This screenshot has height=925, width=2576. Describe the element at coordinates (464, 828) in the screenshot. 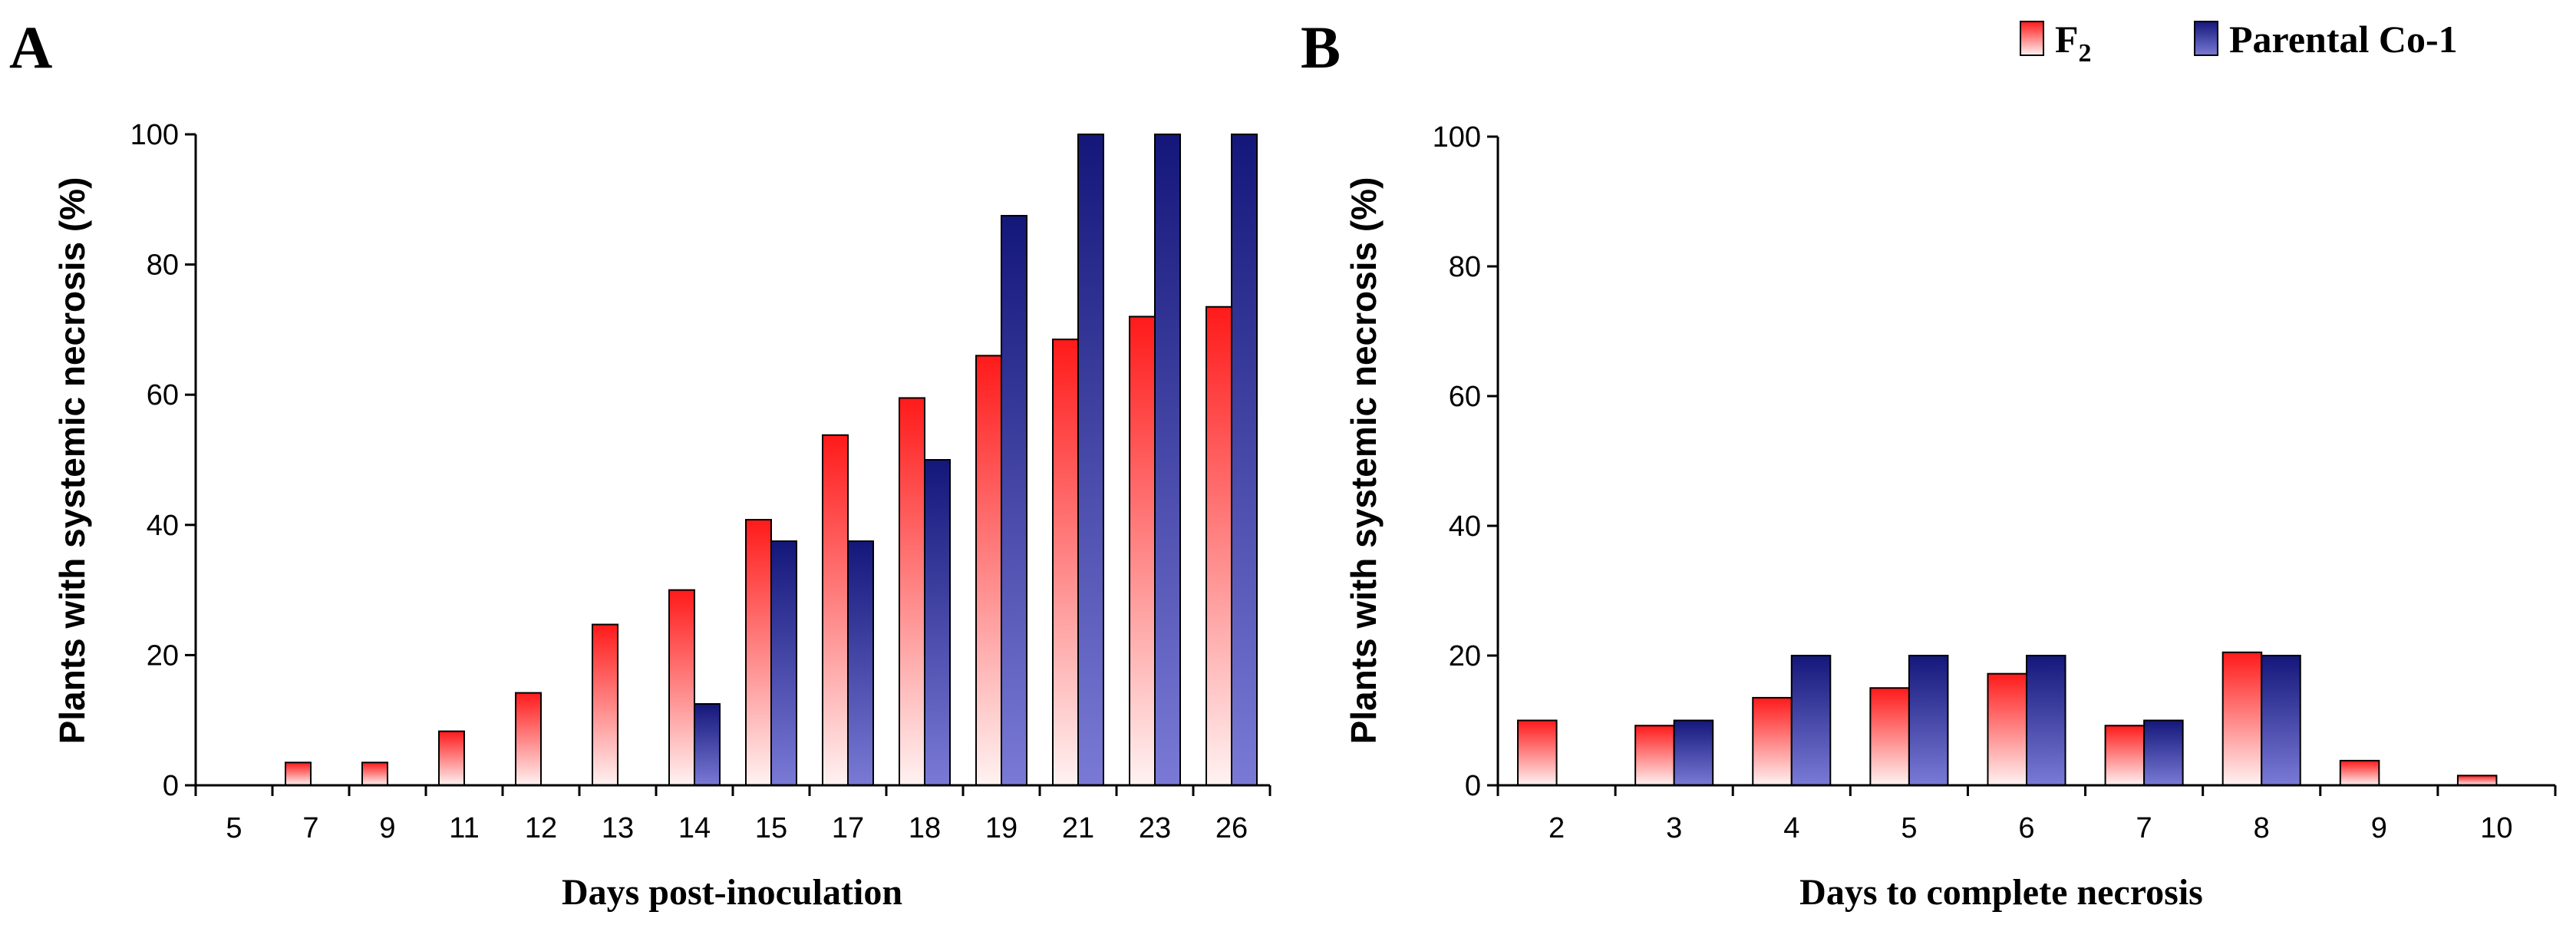

I see `x-tick-label: 11` at that location.